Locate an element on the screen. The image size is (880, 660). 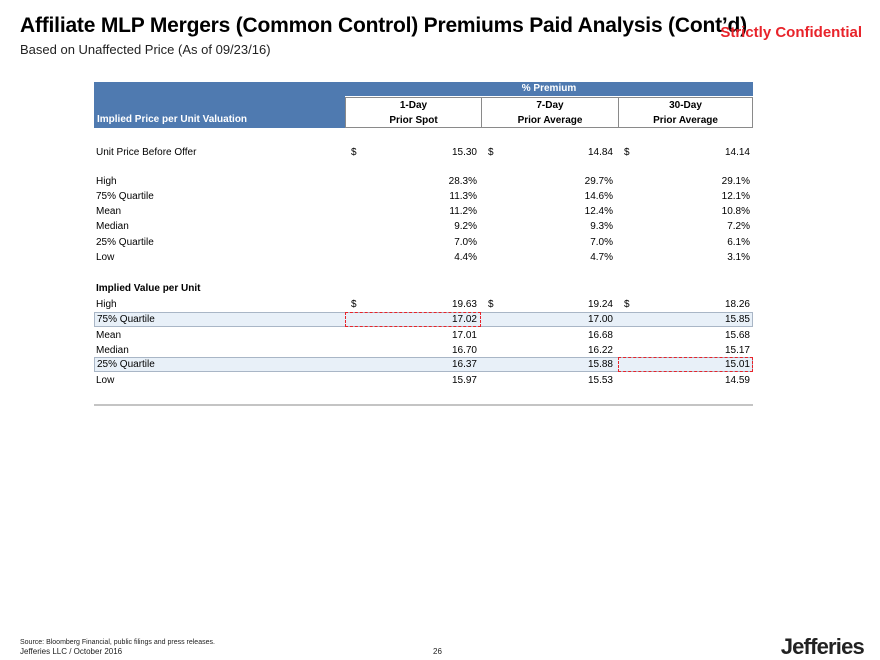
row-label: Unit Price Before Offer is located at coordinates (146, 152).